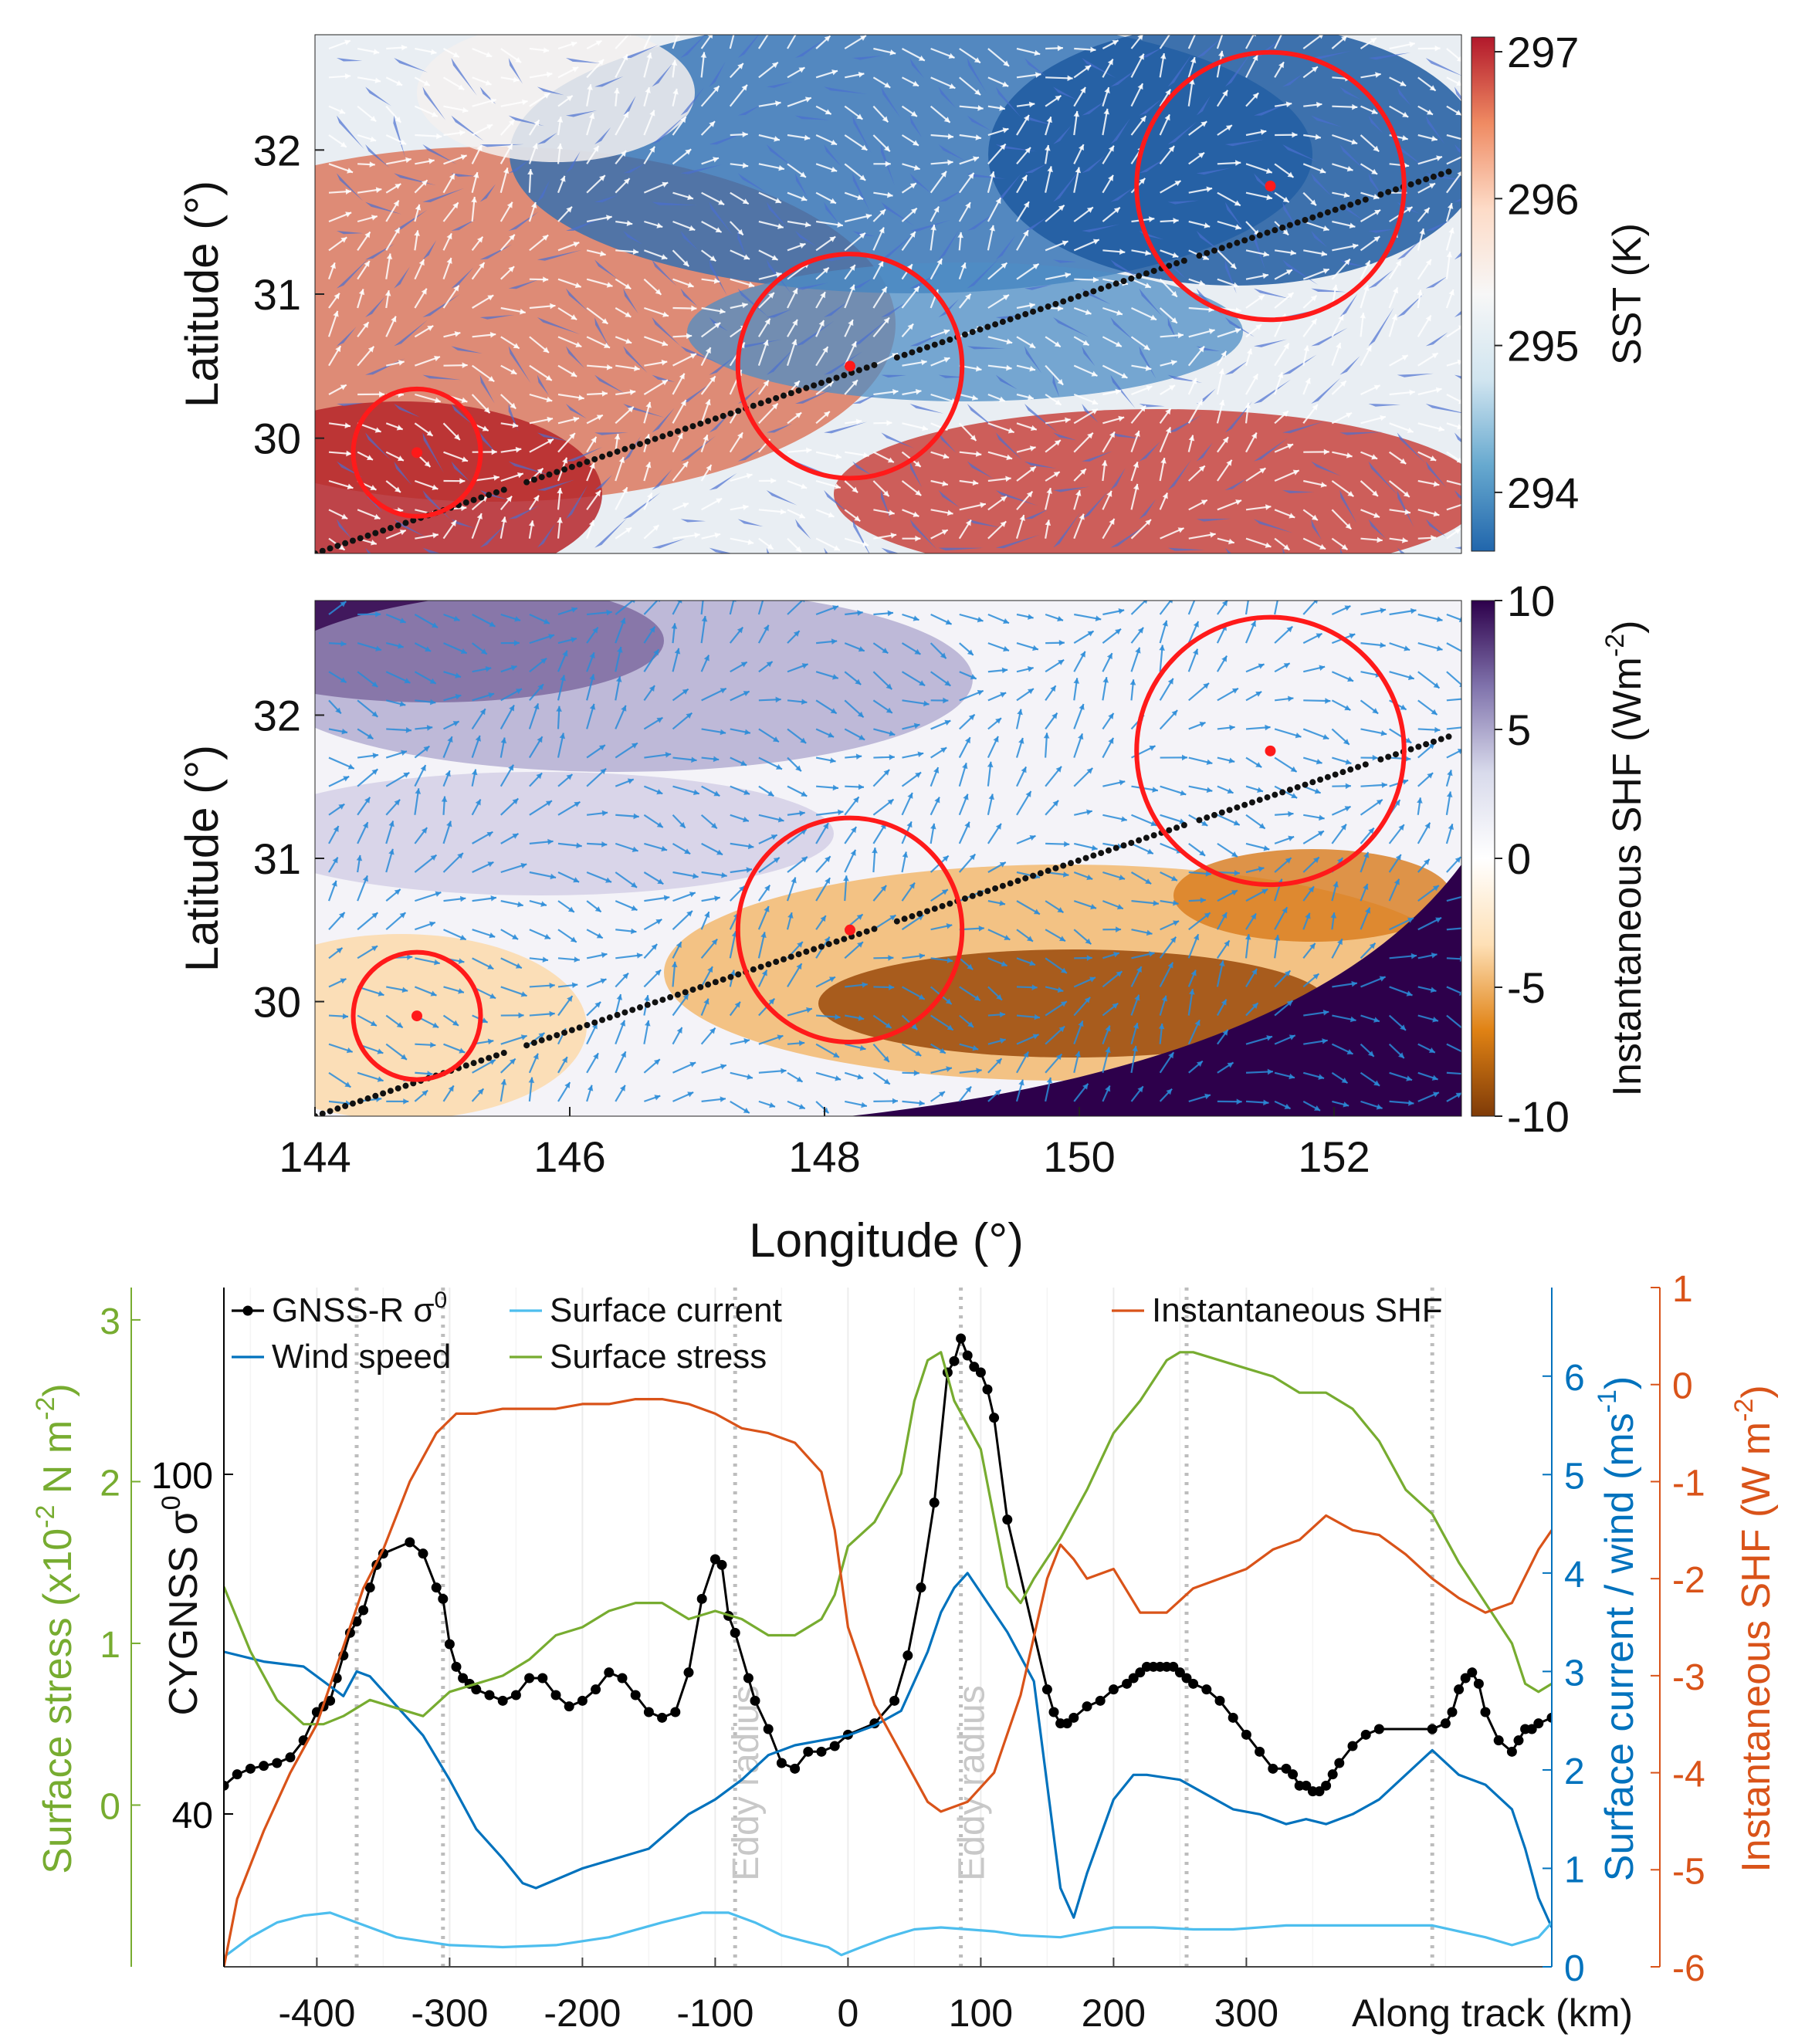  I want to click on right-outer-axis-label: Instantaneous SHF (W m-2), so click(1754, 1628).